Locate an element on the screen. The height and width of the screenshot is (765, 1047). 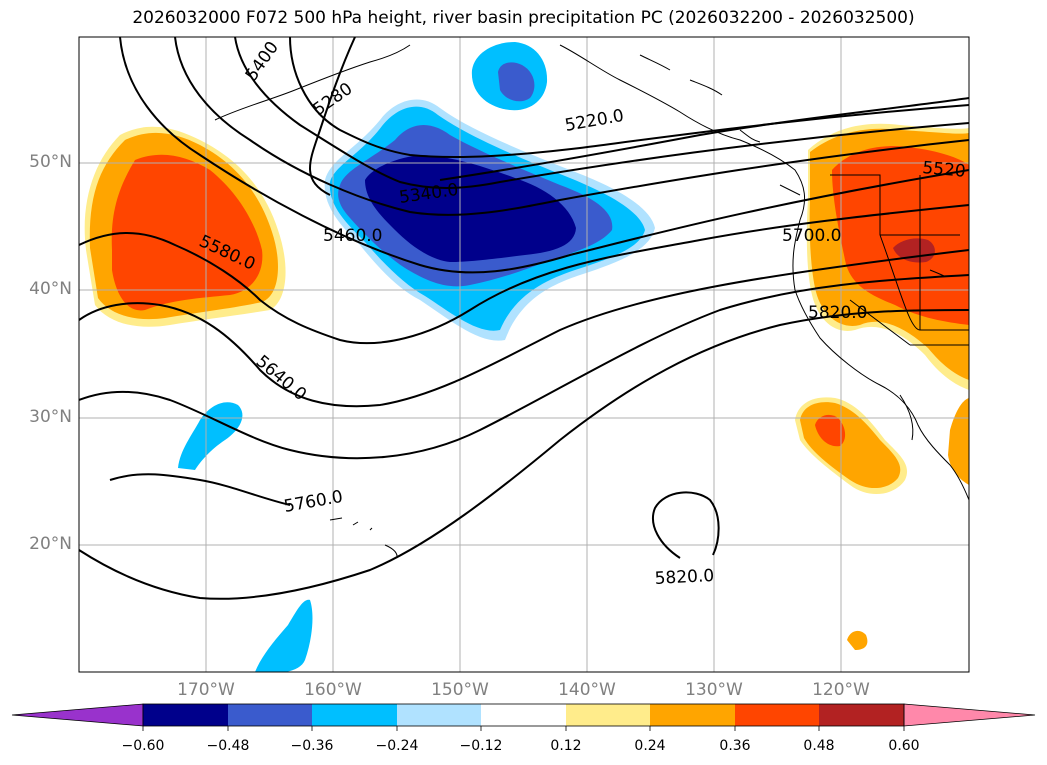
colorbar-label-1: −0.60 is located at coordinates (143, 746).